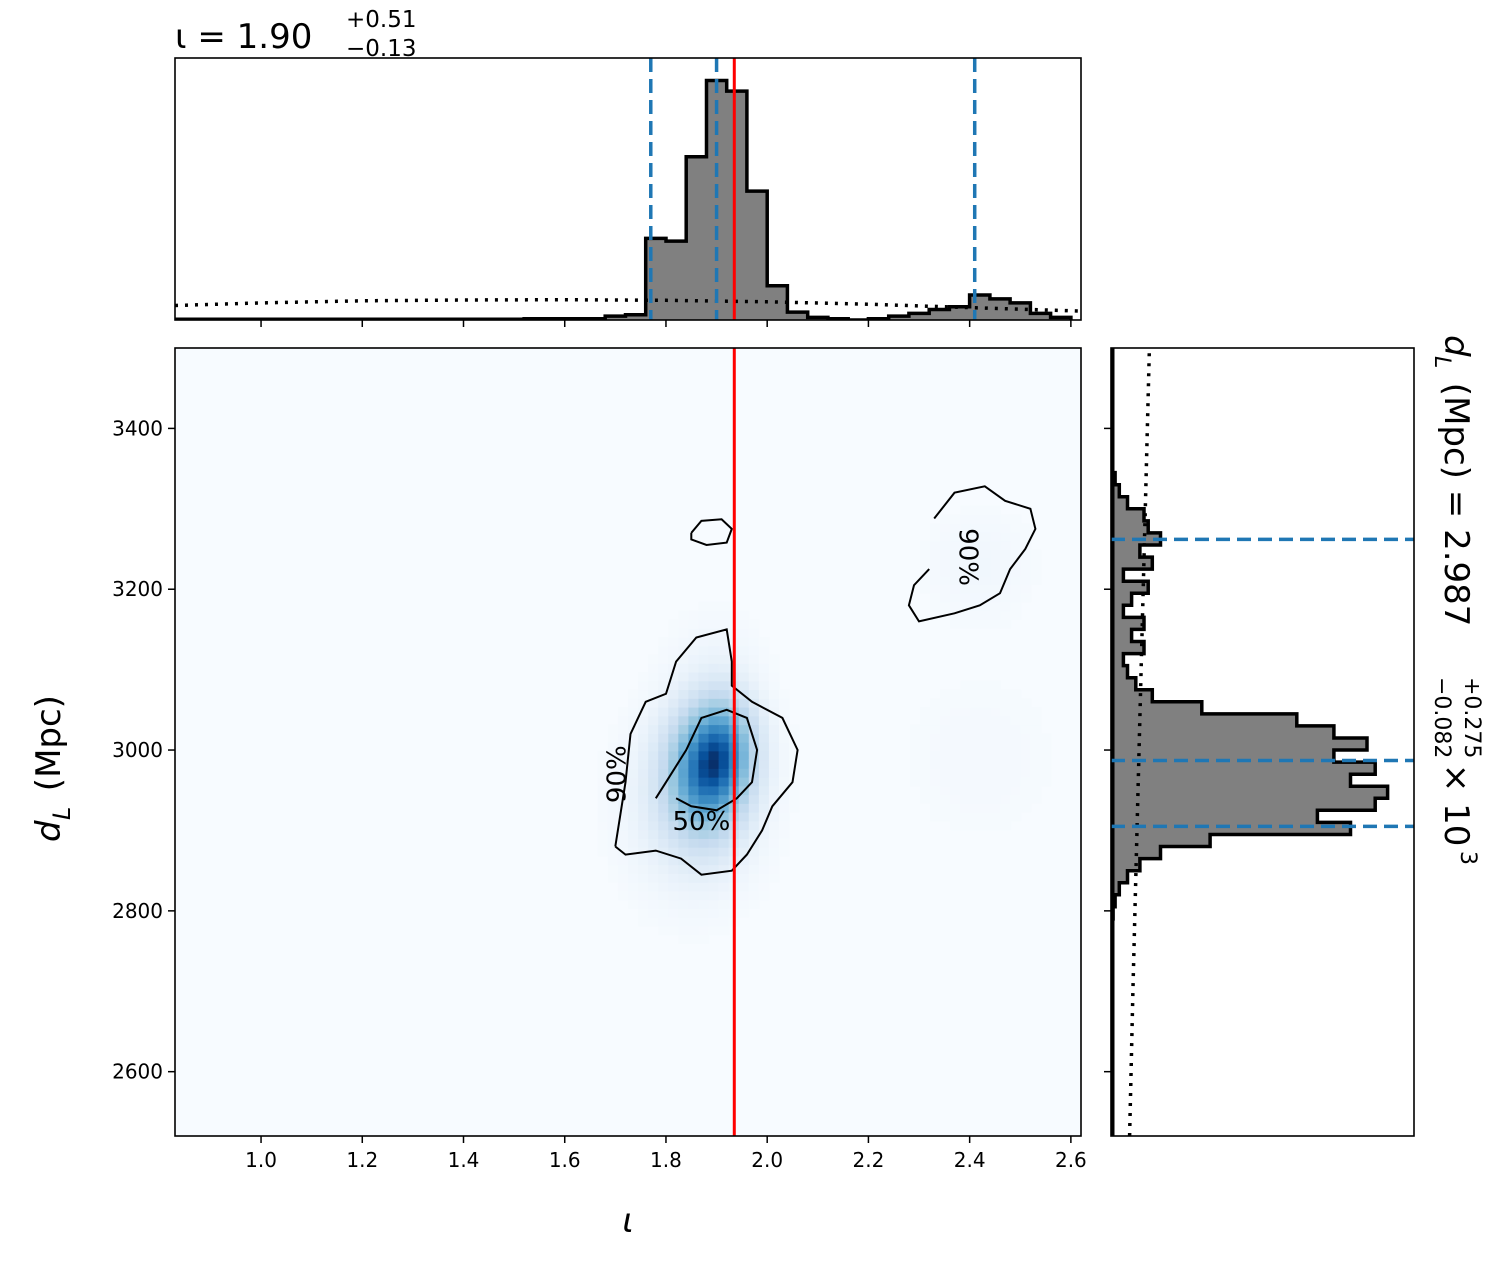 The image size is (1502, 1263). Describe the element at coordinates (797, 200) in the screenshot. I see `iota-hist-fill` at that location.